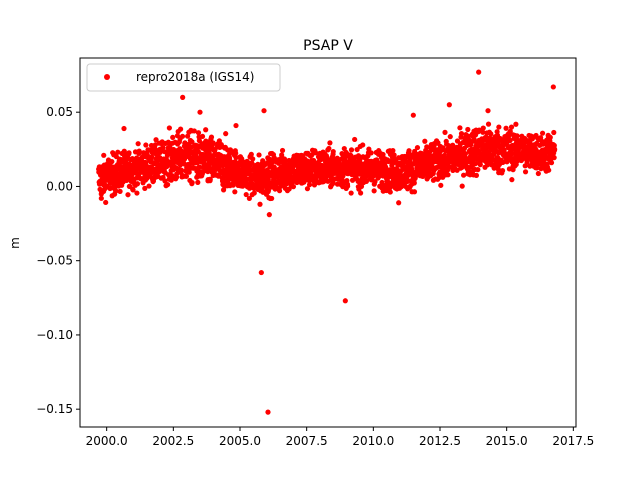 This screenshot has width=640, height=480. What do you see at coordinates (440, 441) in the screenshot?
I see `x-tick-label: 2012.5` at bounding box center [440, 441].